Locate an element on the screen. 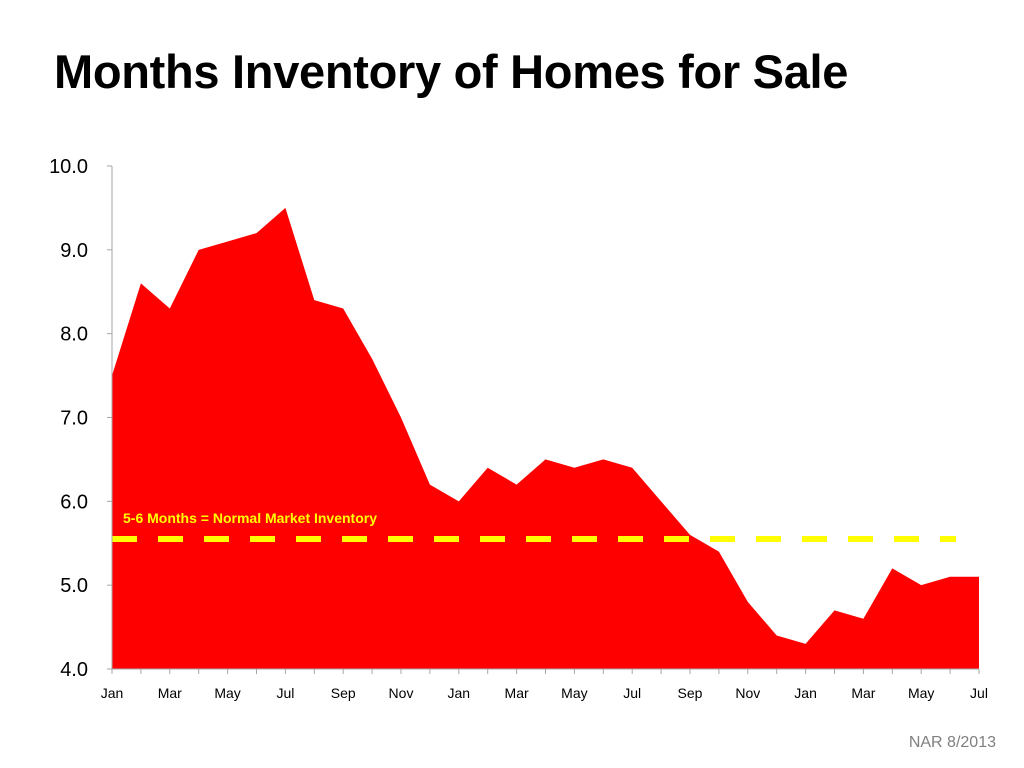  reference-line-label: 5-6 Months = Normal Market Inventory is located at coordinates (250, 518).